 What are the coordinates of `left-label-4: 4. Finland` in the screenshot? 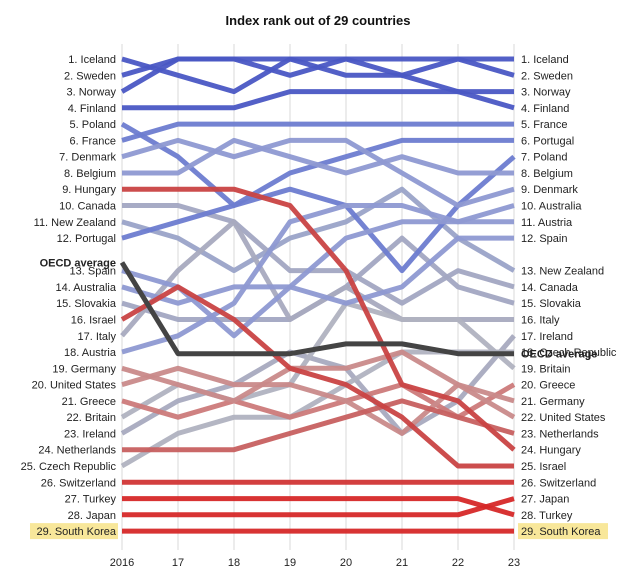 It's located at (92, 109).